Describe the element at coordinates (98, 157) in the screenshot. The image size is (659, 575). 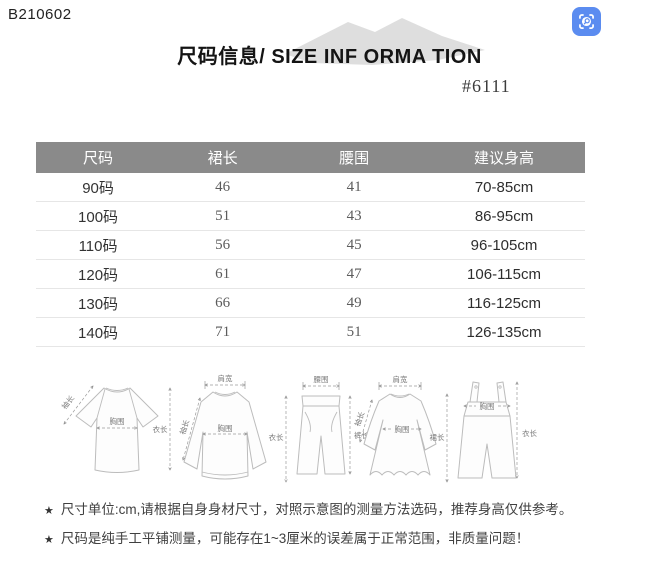
I see `col-header-size: 尺码` at that location.